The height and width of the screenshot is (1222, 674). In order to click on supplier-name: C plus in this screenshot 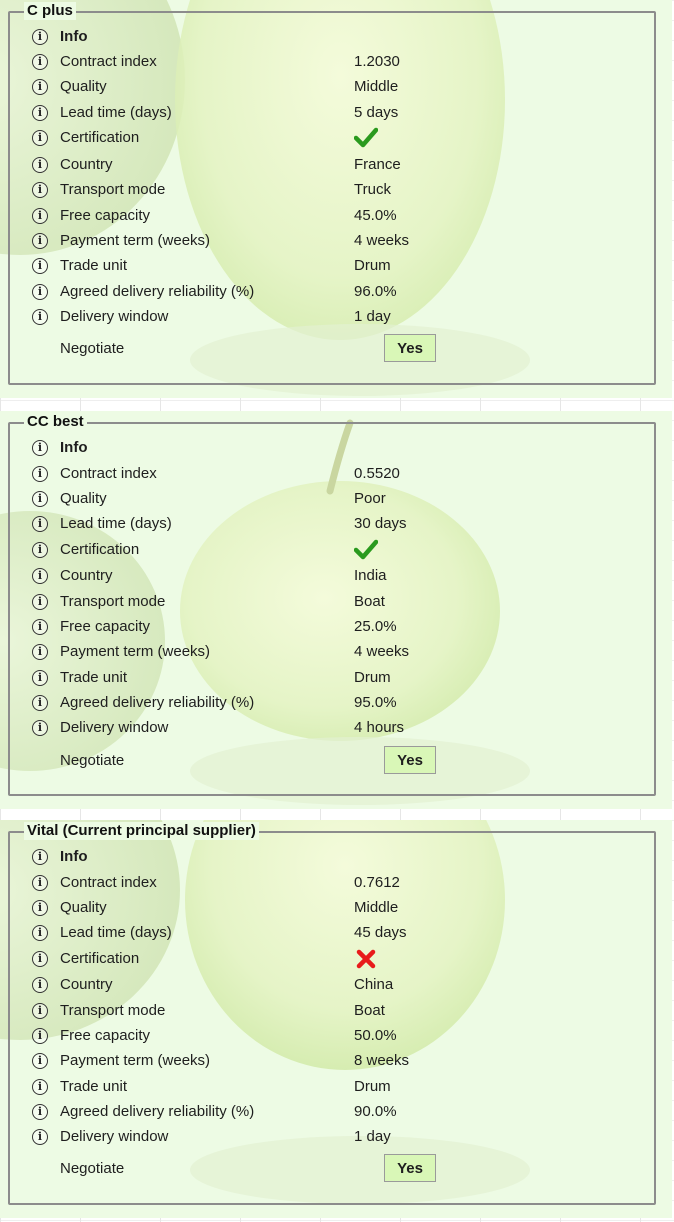, I will do `click(50, 11)`.